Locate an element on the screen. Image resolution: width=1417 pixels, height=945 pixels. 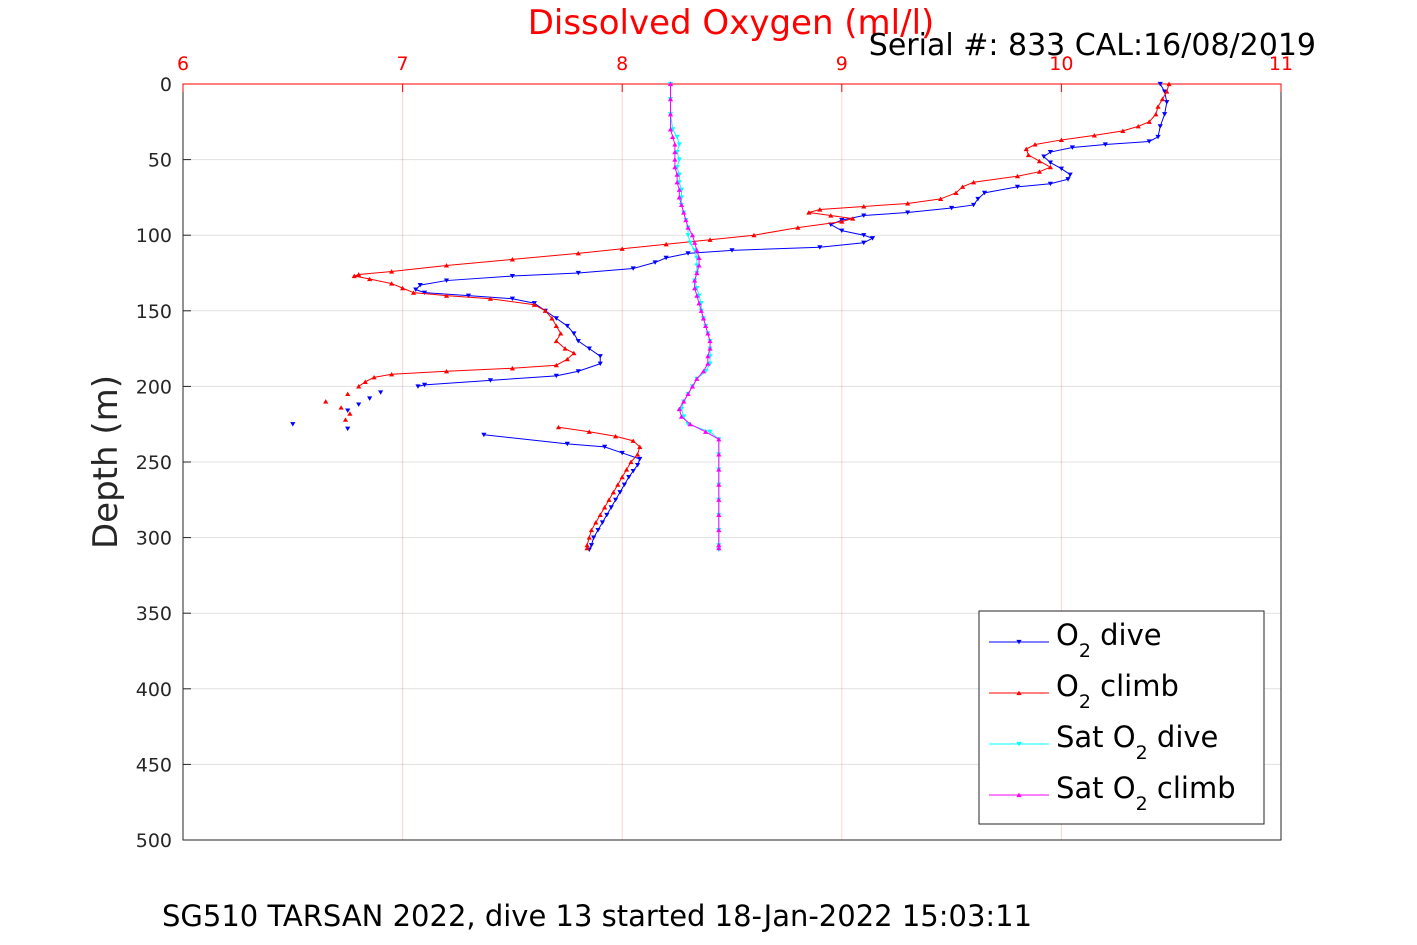
chart-title: Dissolved Oxygen (ml/l) is located at coordinates (731, 23).